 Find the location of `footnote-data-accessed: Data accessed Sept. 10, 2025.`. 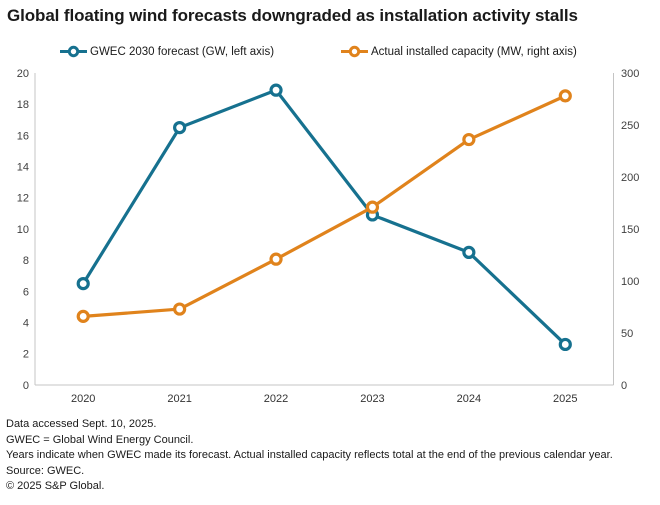

footnote-data-accessed: Data accessed Sept. 10, 2025. is located at coordinates (81, 424).